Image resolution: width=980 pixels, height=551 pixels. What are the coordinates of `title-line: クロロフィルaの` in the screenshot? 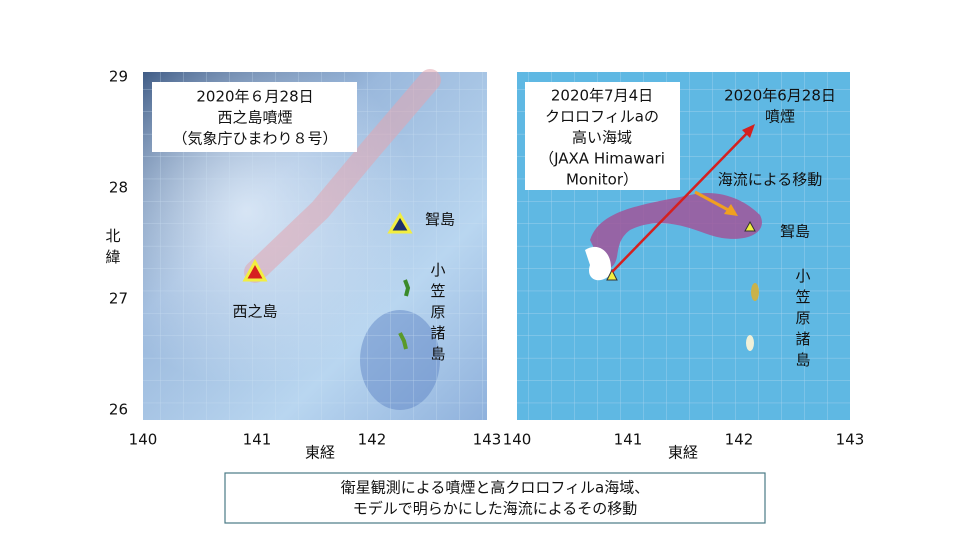 It's located at (602, 117).